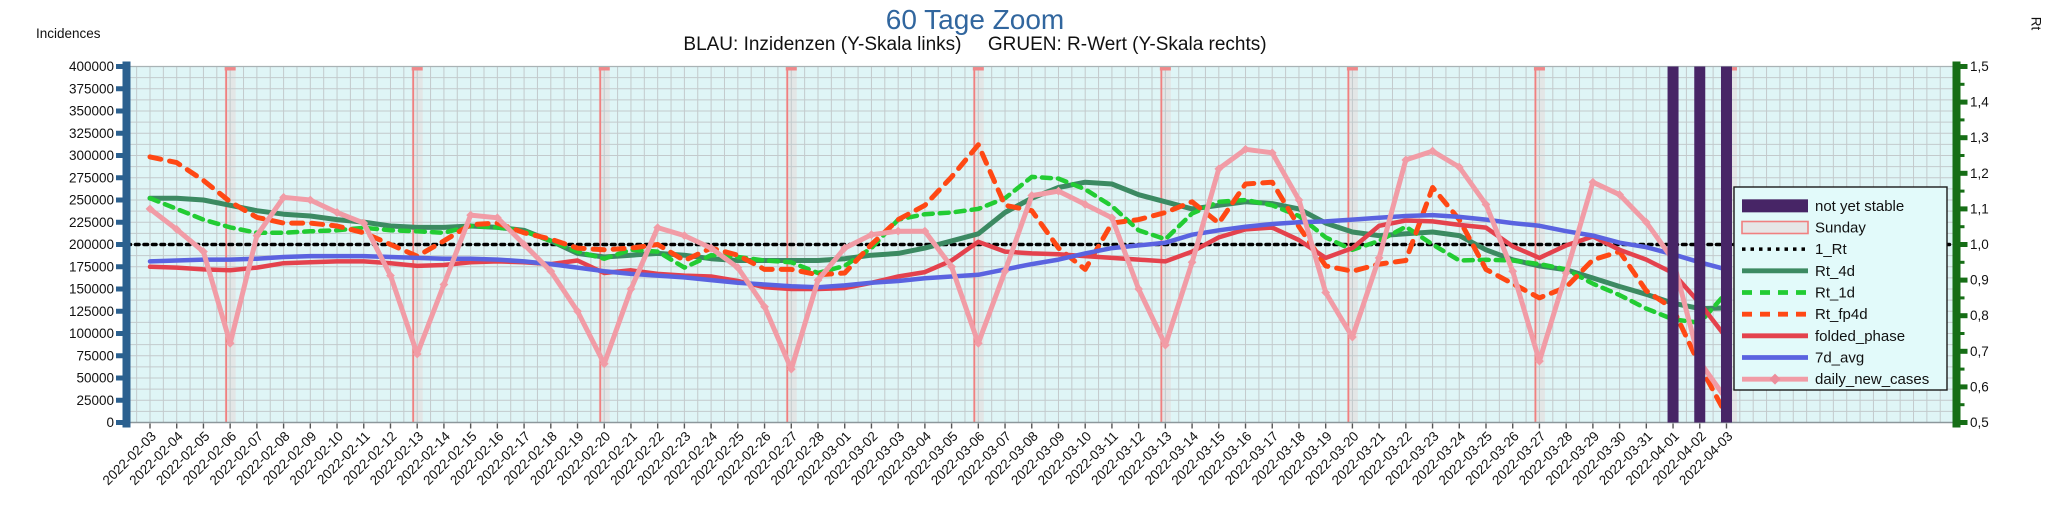 The height and width of the screenshot is (527, 2048). Describe the element at coordinates (91, 311) in the screenshot. I see `left-tick-label: 125000` at that location.